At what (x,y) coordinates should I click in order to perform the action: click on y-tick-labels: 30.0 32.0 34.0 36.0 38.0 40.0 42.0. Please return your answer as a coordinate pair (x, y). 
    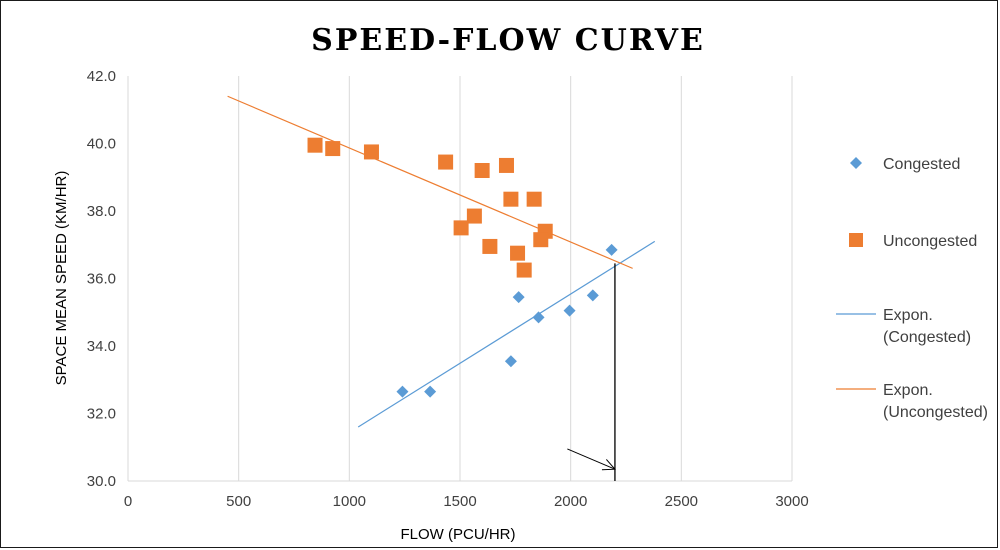
    Looking at the image, I should click on (101, 279).